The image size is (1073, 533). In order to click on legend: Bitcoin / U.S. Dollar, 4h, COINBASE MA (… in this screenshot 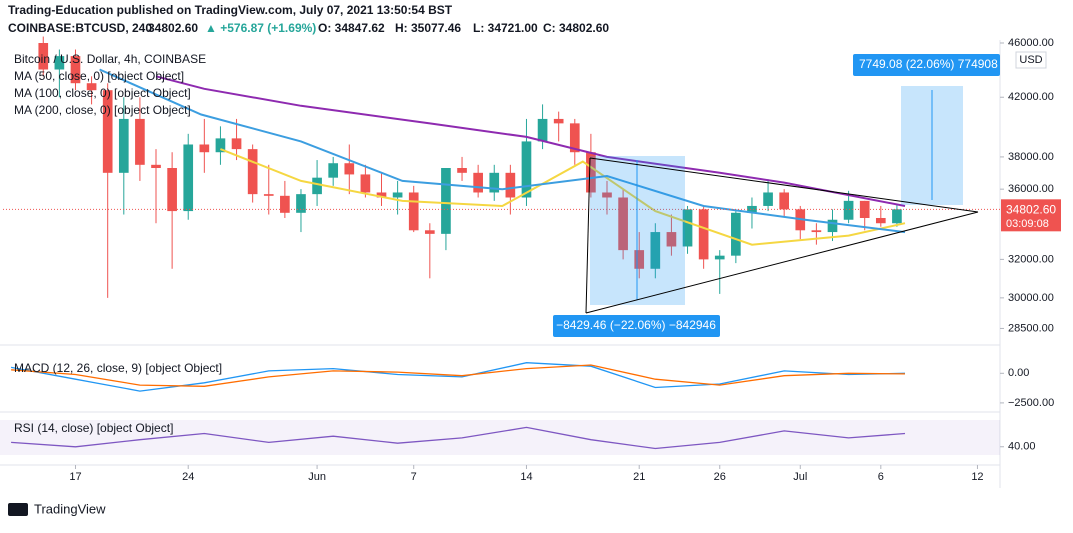, I will do `click(118, 243)`.